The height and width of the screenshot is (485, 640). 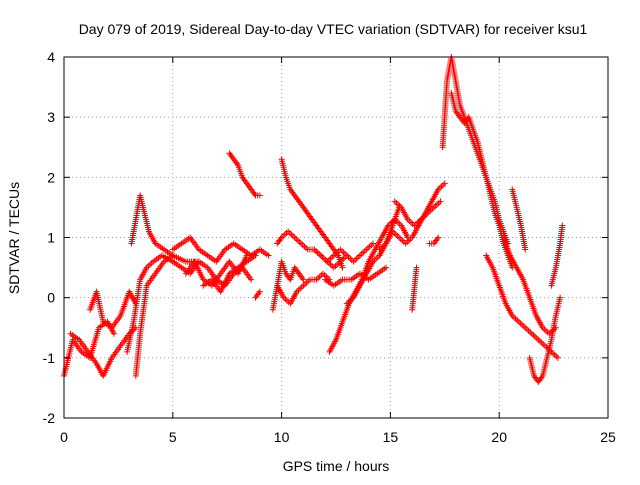 I want to click on series-trace-d, so click(x=150, y=303).